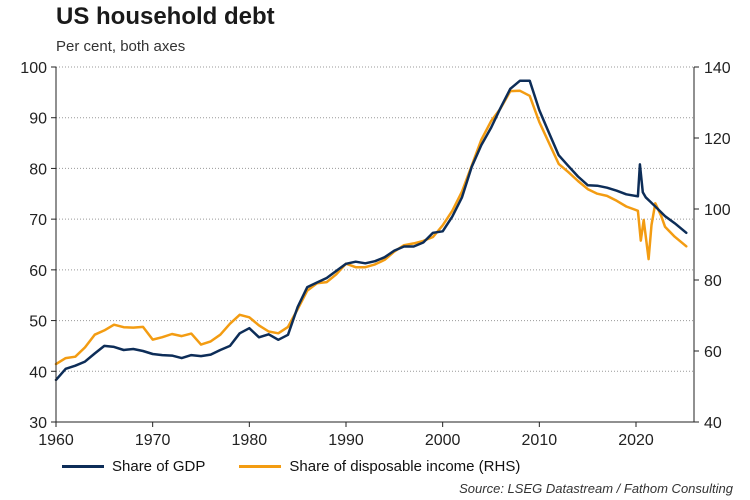 This screenshot has height=500, width=750. Describe the element at coordinates (165, 16) in the screenshot. I see `chart-title: US household debt` at that location.